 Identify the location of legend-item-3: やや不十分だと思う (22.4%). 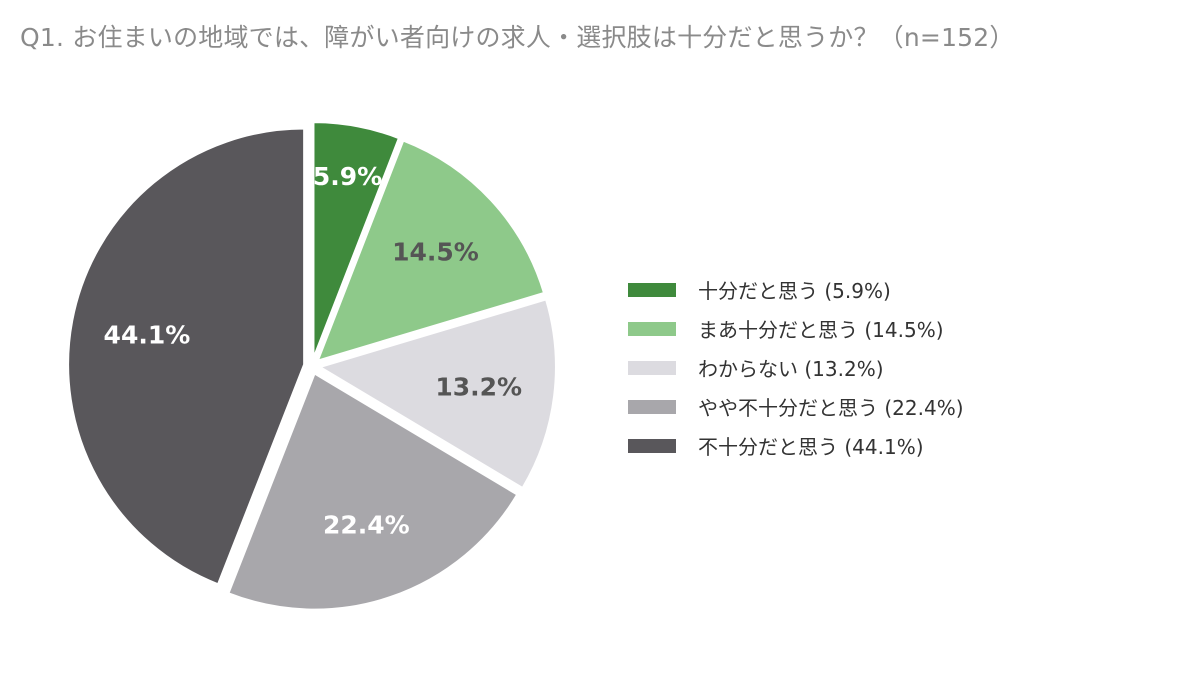
(796, 406).